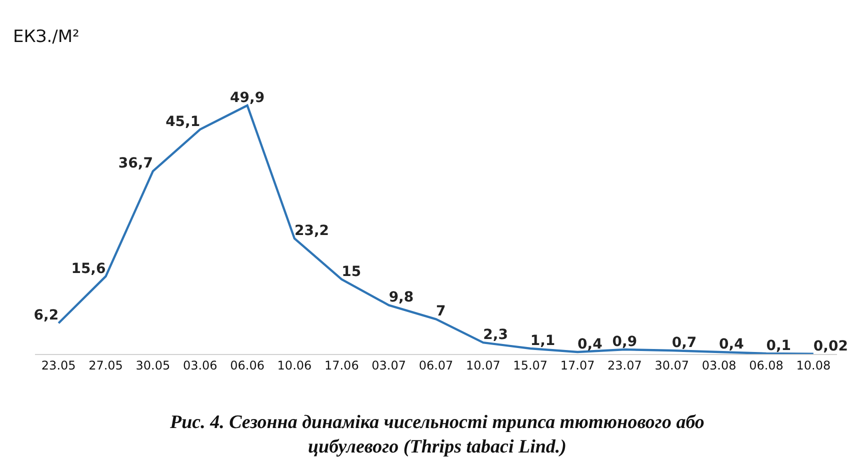  Describe the element at coordinates (341, 365) in the screenshot. I see `x-tick-label: 17.06` at that location.